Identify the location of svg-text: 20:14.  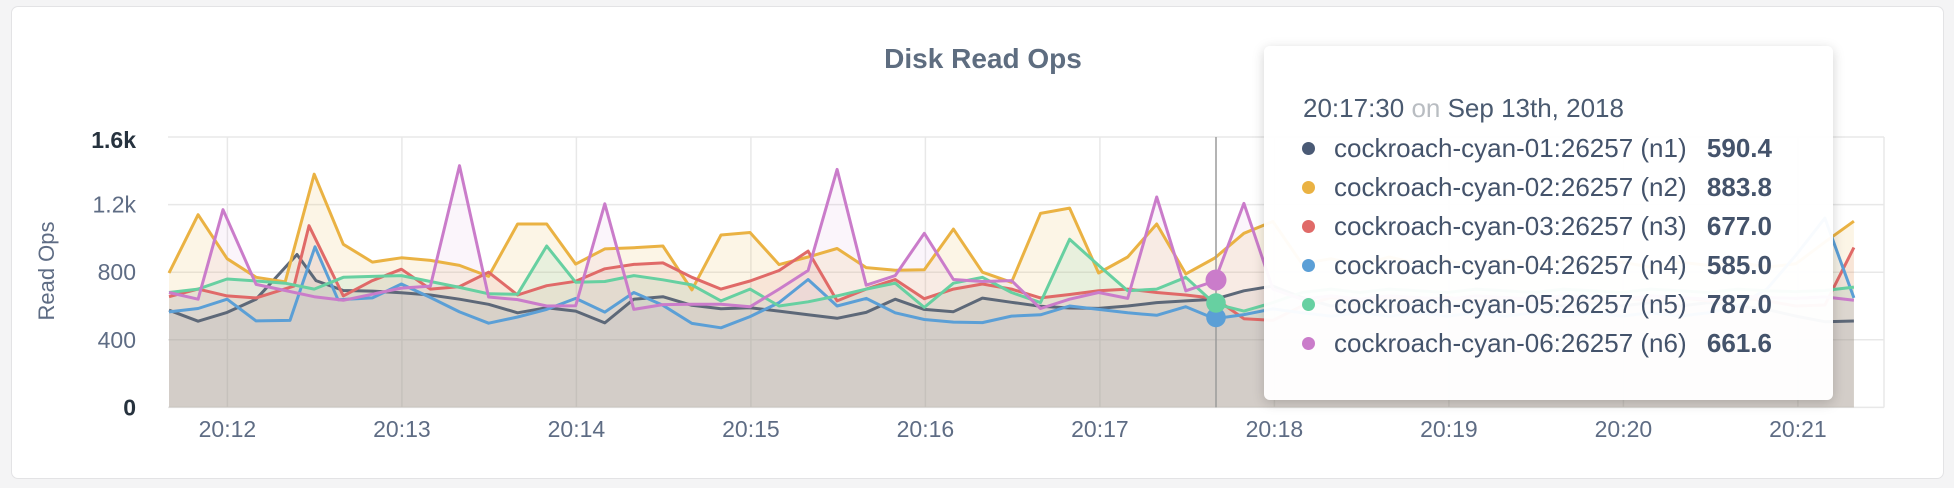
(577, 429).